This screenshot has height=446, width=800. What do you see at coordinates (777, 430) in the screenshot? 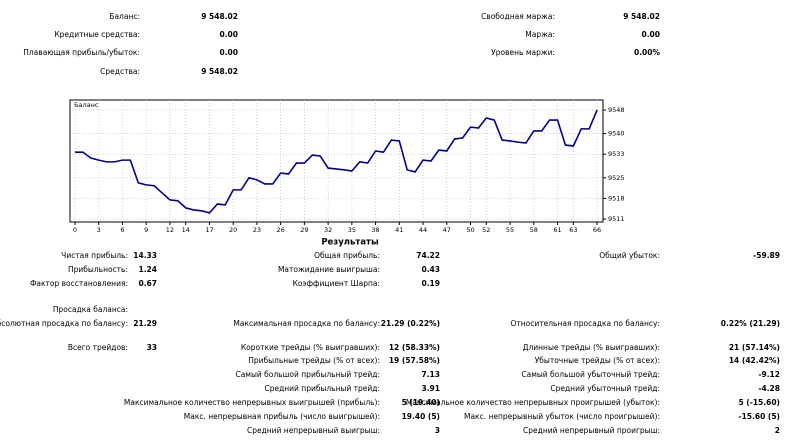
I see `result-value: 2` at bounding box center [777, 430].